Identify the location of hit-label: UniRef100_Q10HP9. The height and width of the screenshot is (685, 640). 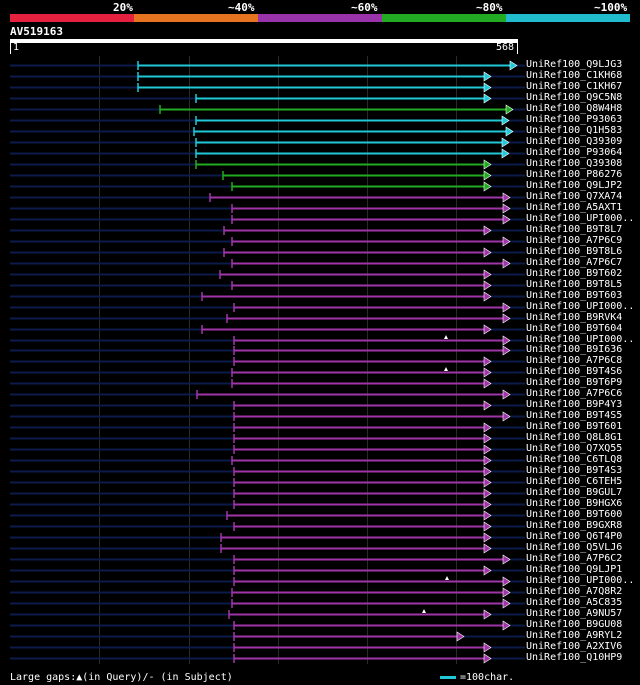
(574, 657).